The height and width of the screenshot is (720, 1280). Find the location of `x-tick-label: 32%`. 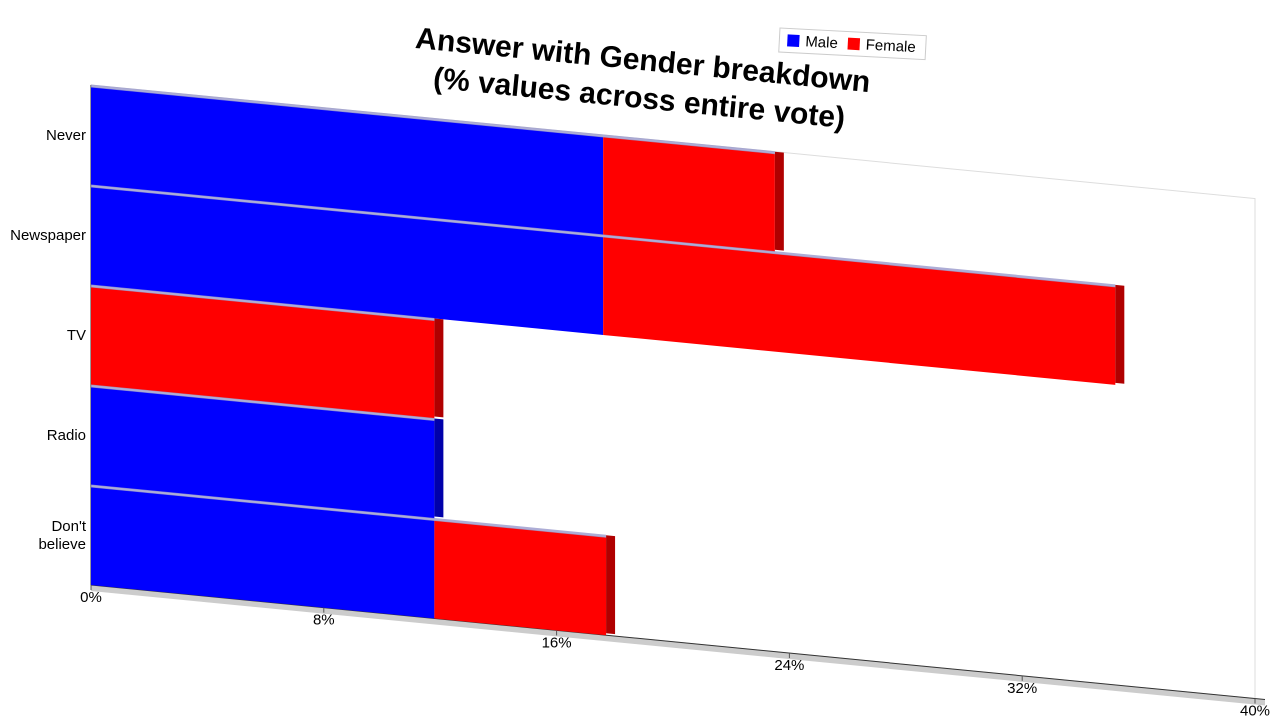

x-tick-label: 32% is located at coordinates (1022, 688).